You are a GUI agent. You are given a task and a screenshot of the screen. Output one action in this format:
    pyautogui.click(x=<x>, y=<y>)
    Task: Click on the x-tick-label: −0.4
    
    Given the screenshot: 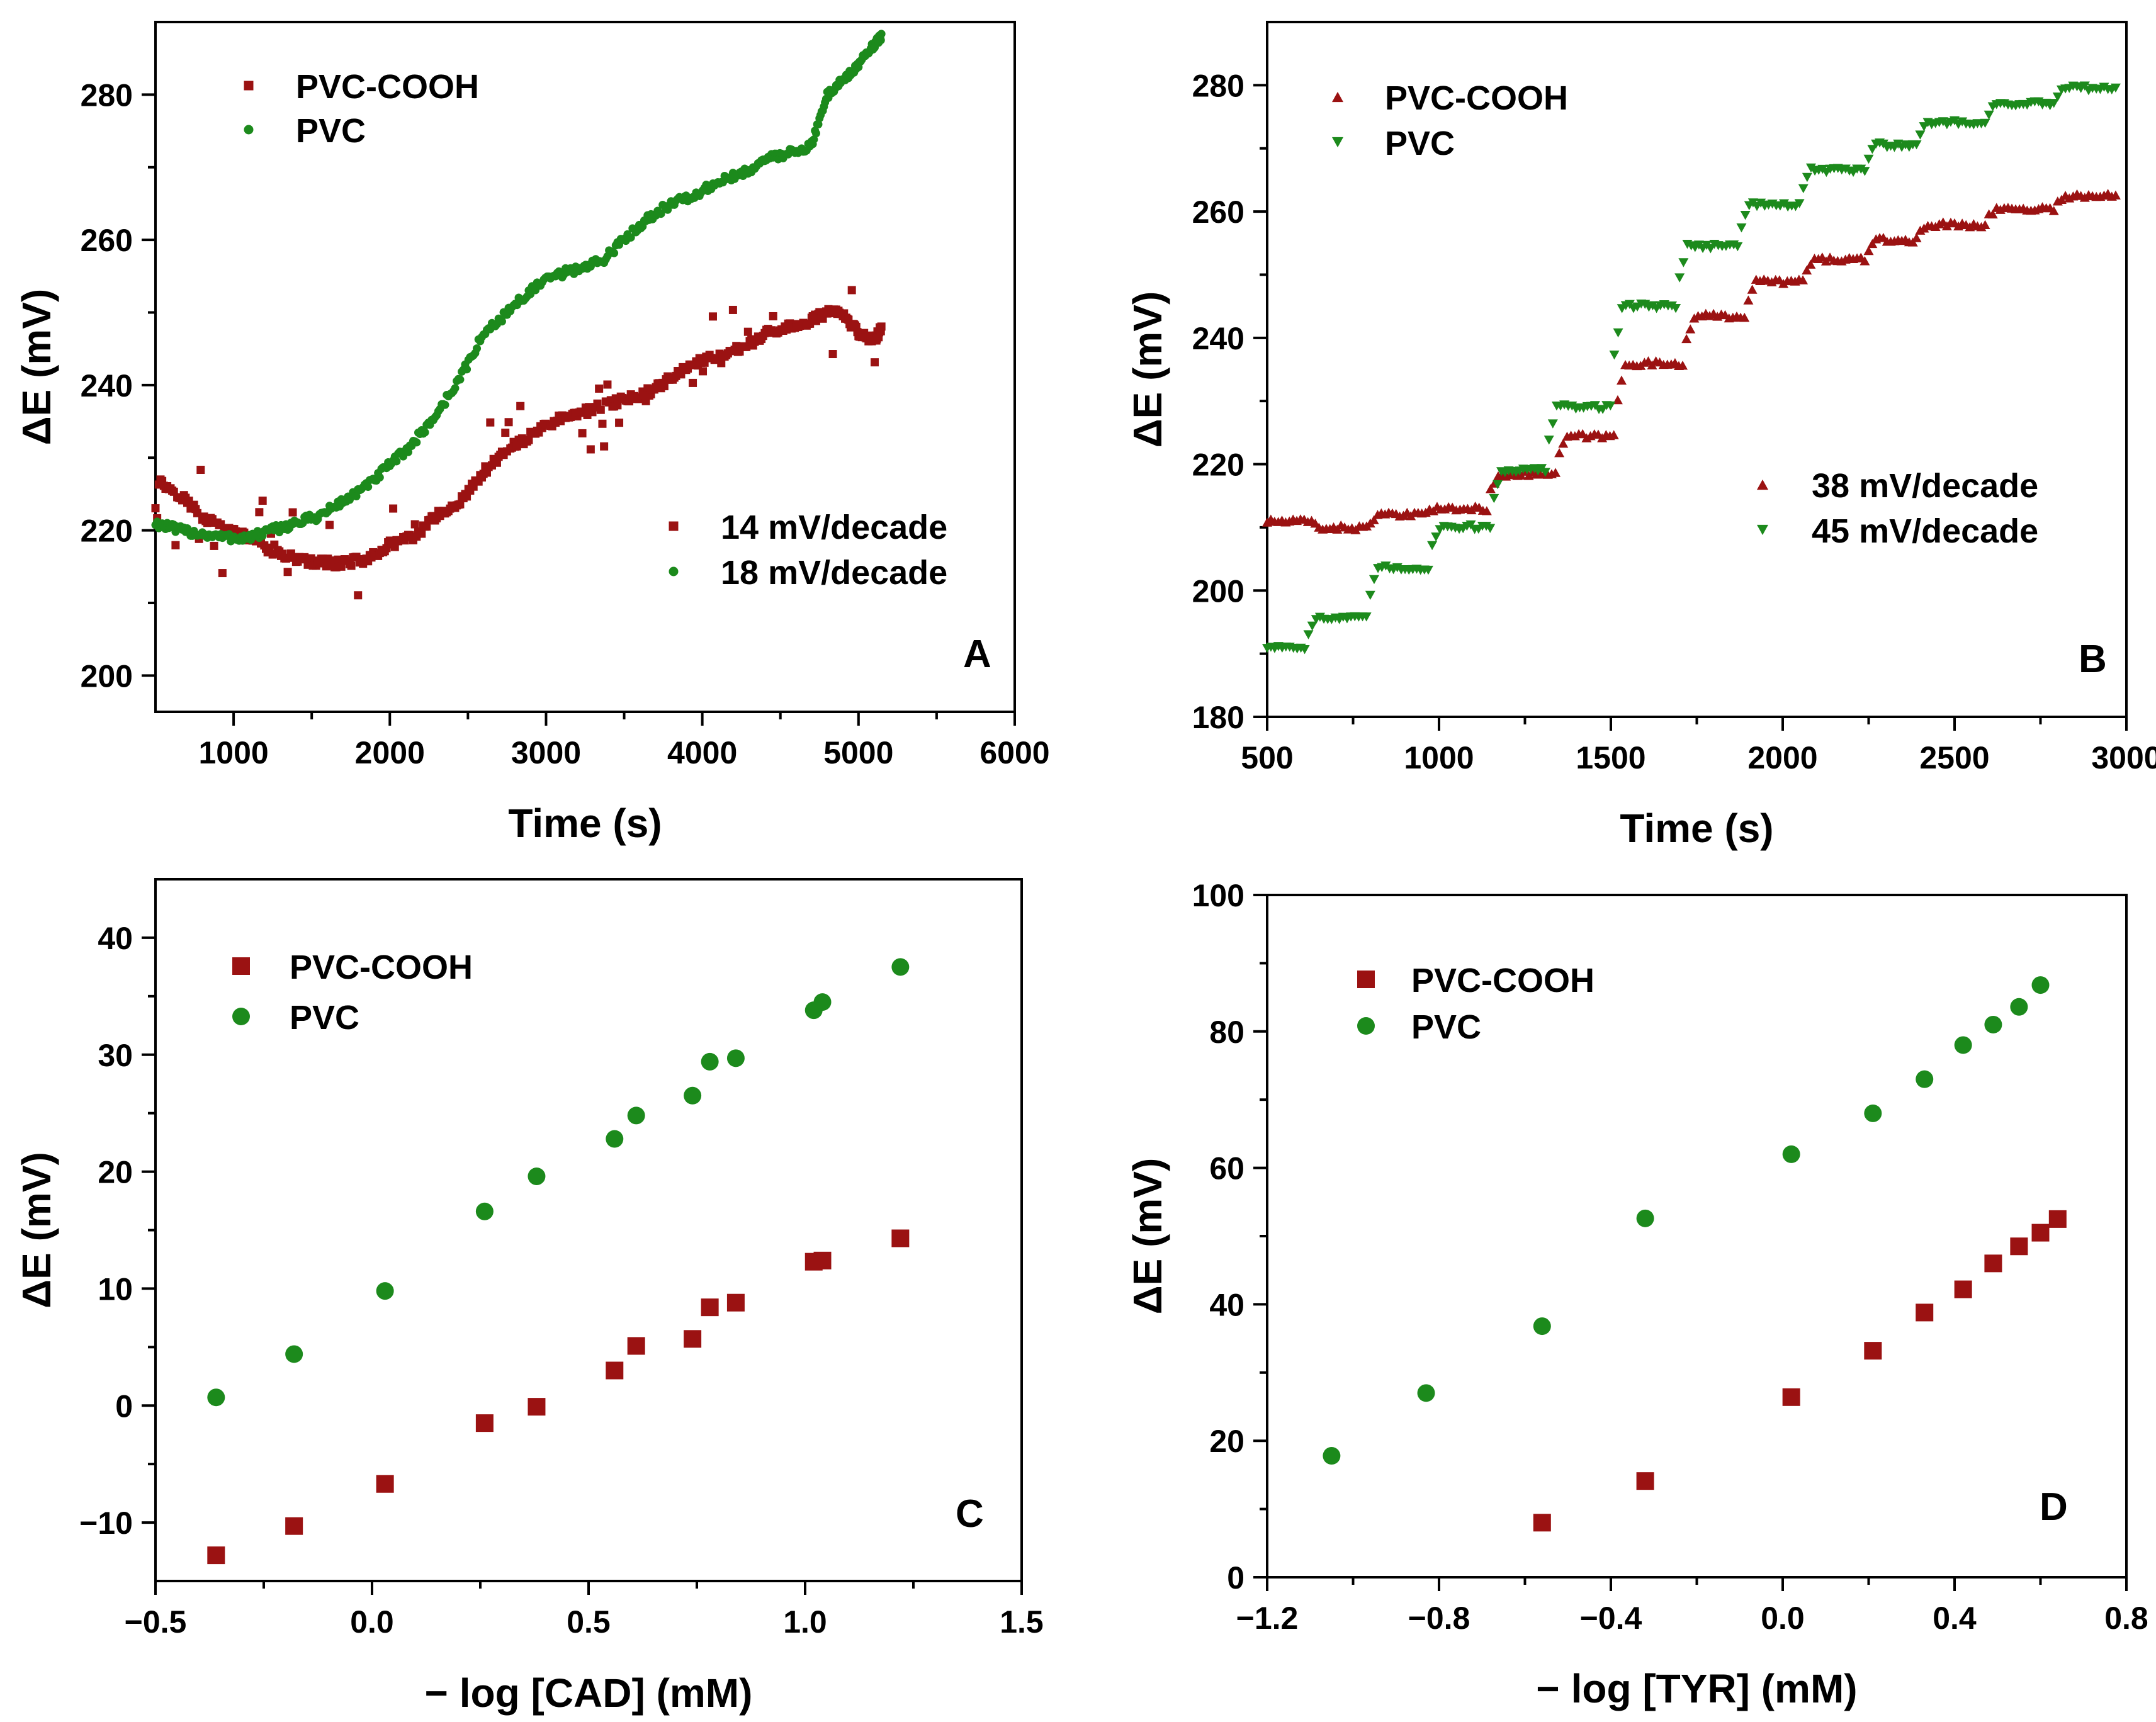 What is the action you would take?
    pyautogui.click(x=1611, y=1619)
    